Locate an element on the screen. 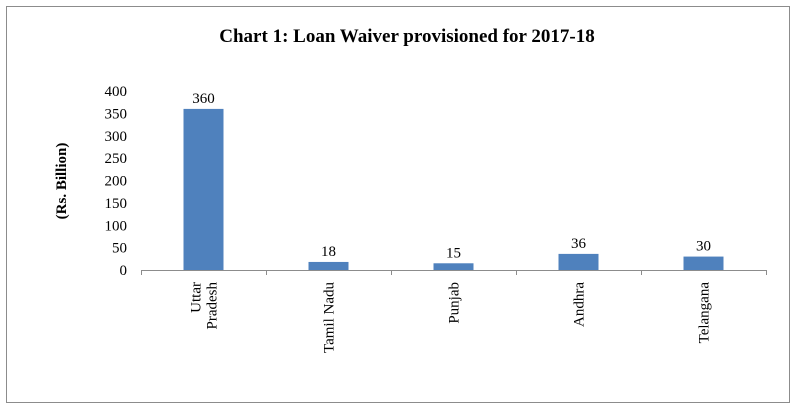  y-tick-label: 250 is located at coordinates (116, 159).